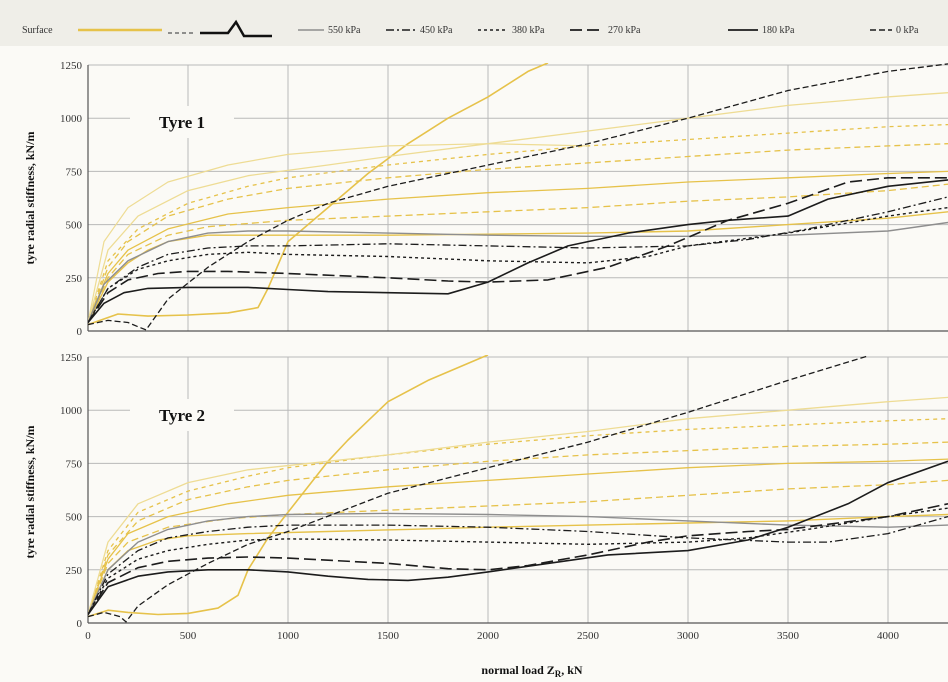 This screenshot has width=948, height=682. Describe the element at coordinates (236, 28) in the screenshot. I see `legend-surface-profile-swatch` at that location.